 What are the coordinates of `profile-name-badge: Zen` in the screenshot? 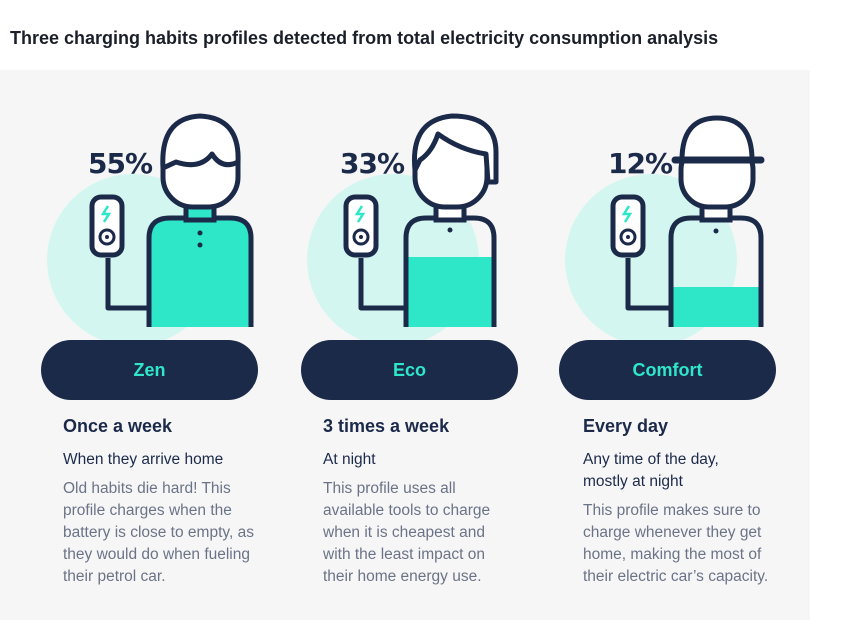 It's located at (149, 370).